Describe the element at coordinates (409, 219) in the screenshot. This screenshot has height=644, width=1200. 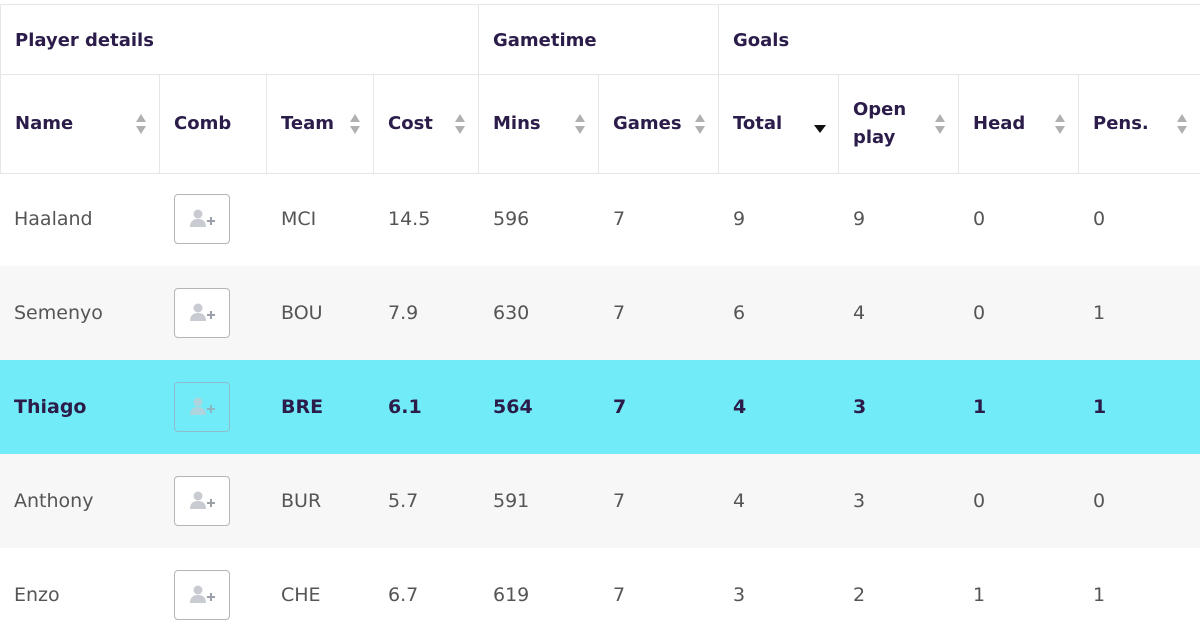
I see `cost-cell: 14.5` at that location.